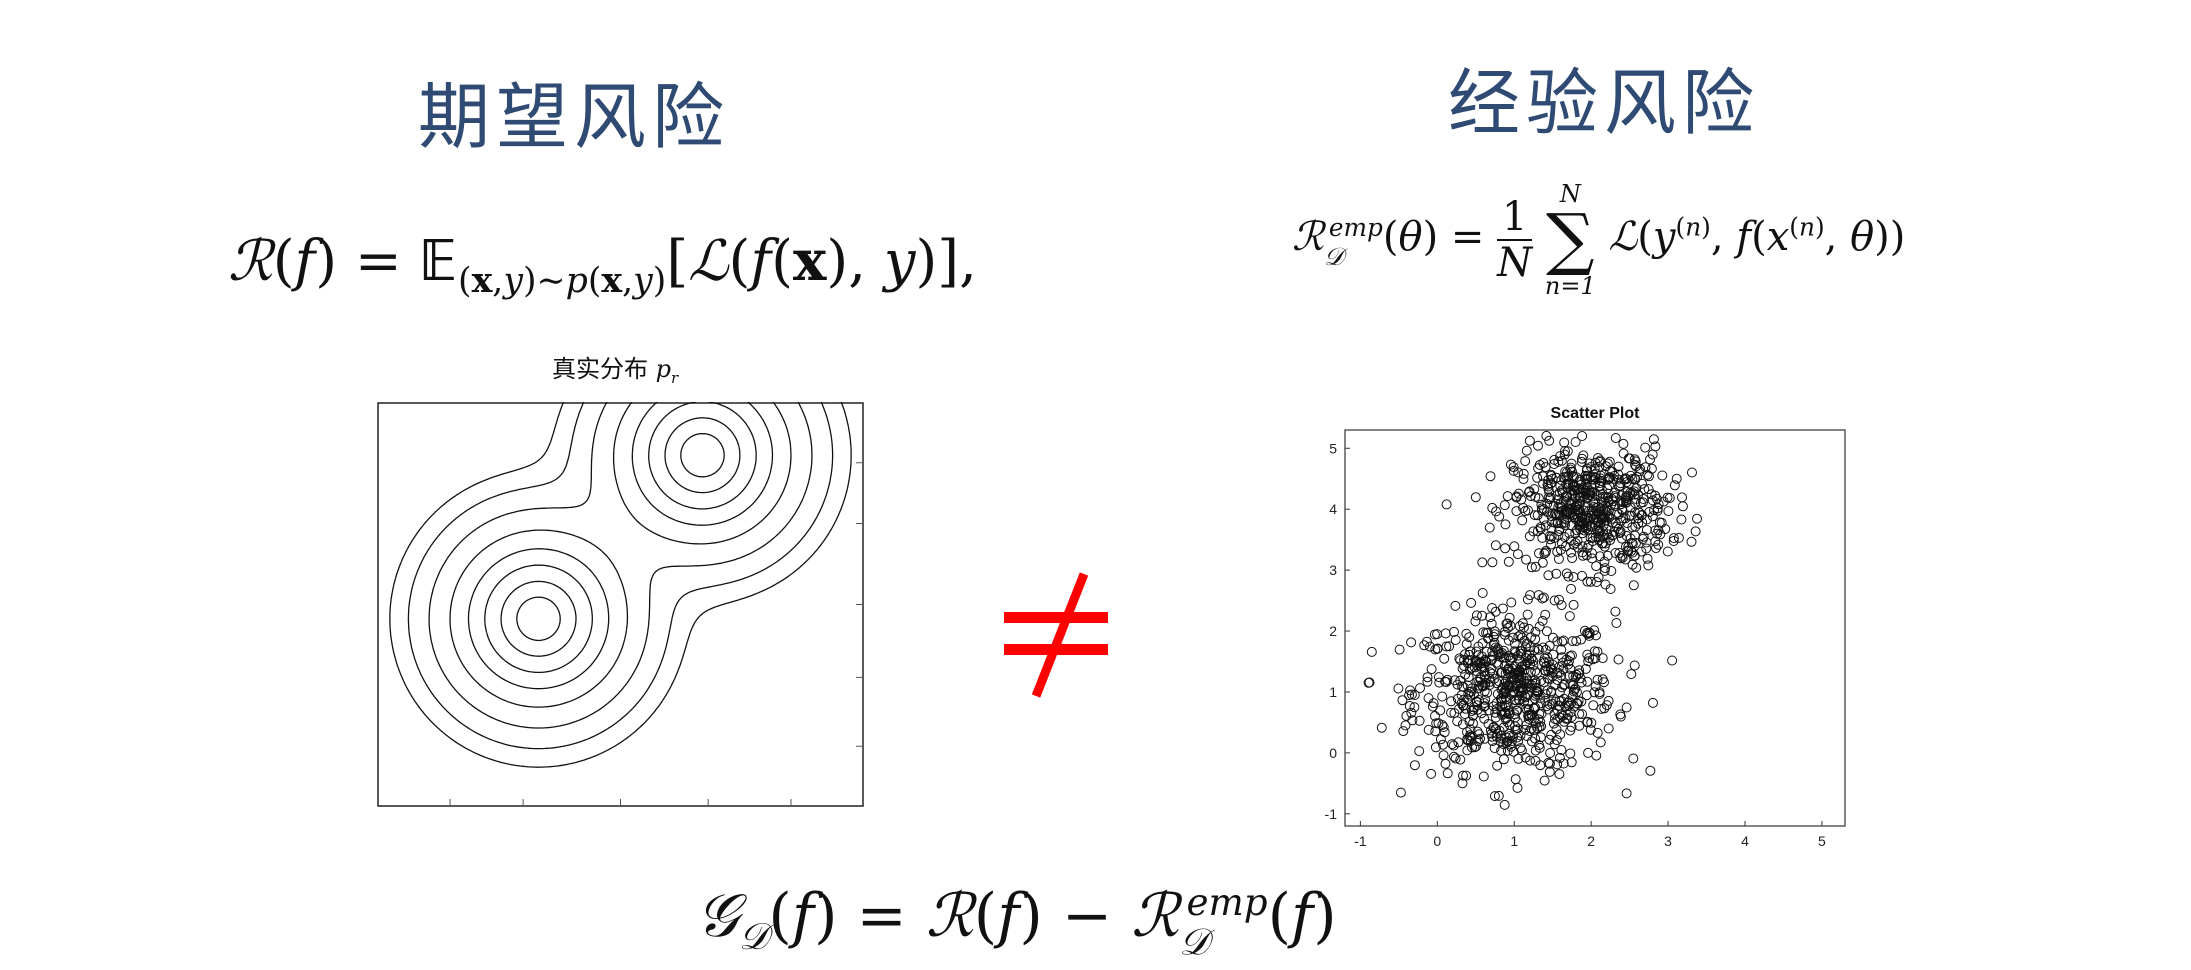  I want to click on expected-risk-formula: ℛ(f) = 𝔼(x,y)∼p(x,y)[ℒ(f(x), y)],, so click(602, 265).